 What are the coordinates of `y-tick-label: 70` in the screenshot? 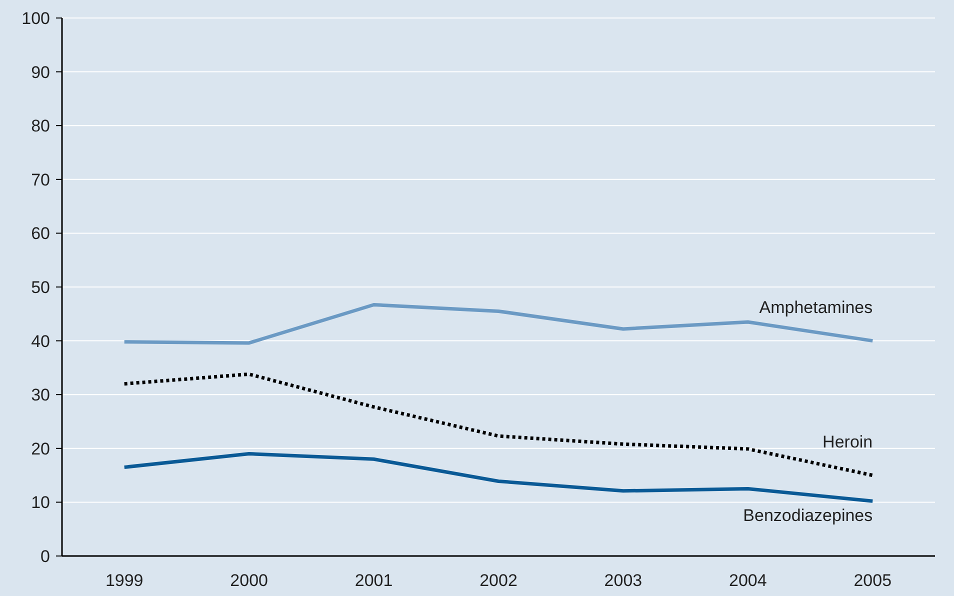 It's located at (40, 180).